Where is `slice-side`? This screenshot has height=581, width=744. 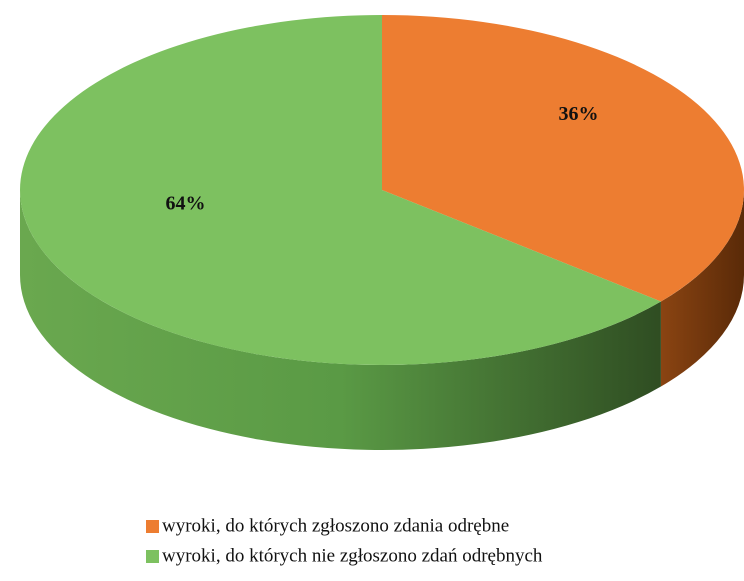 slice-side is located at coordinates (702, 288).